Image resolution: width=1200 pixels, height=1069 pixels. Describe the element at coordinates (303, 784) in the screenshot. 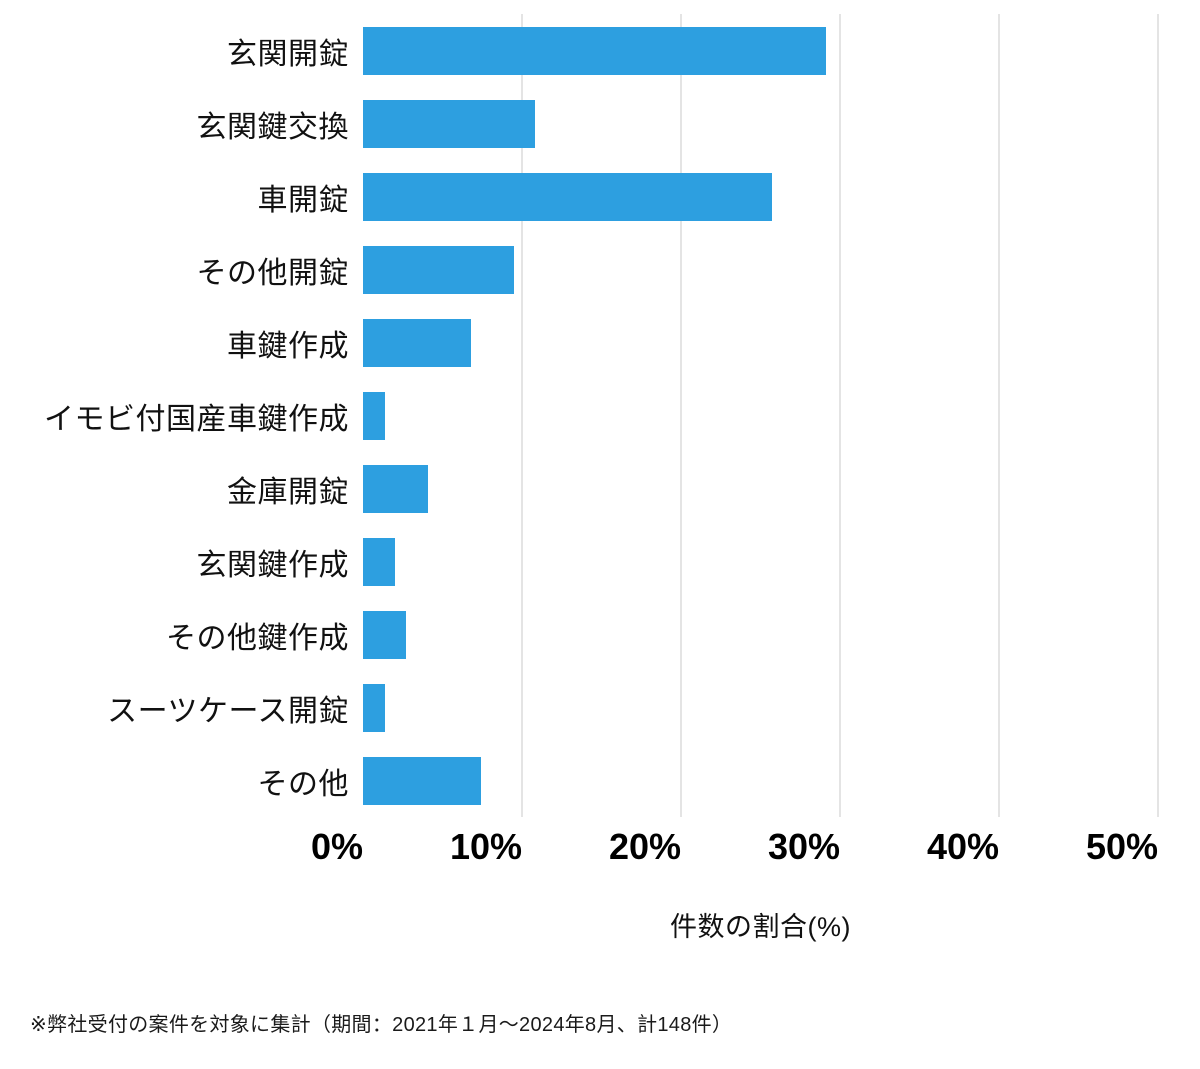

I see `category-label: その他` at that location.